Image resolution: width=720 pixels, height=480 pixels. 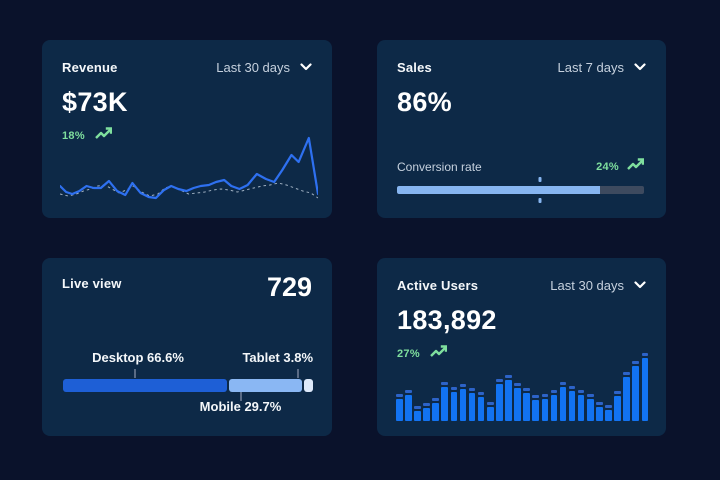 I want to click on active-users-card: Active Users Last 30 days 183,892 27%, so click(x=521, y=347).